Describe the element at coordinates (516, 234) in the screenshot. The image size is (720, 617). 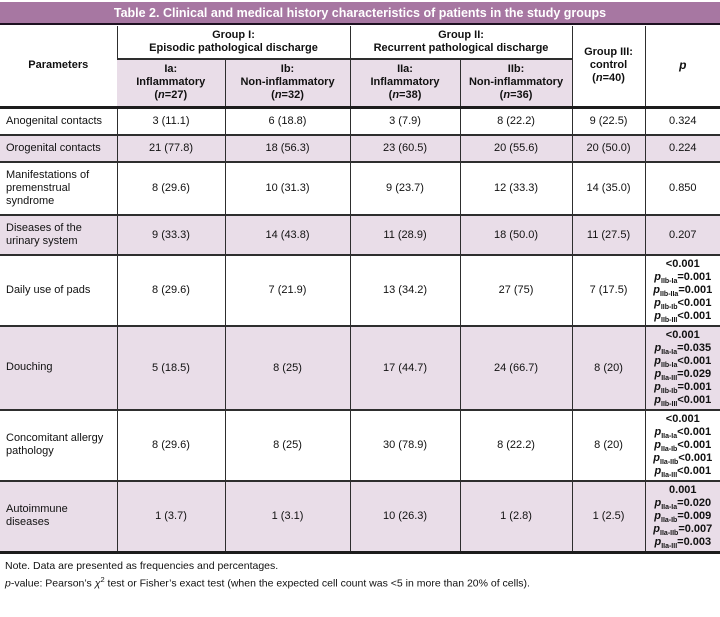
I see `value-cell: 18 (50.0)` at that location.